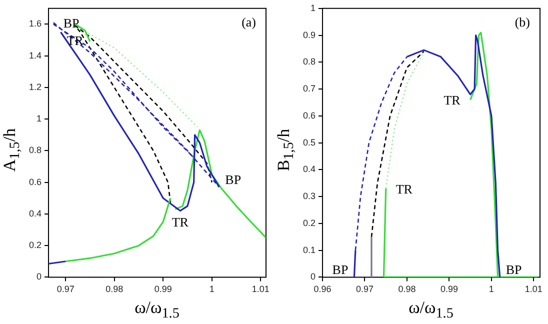  What do you see at coordinates (309, 35) in the screenshot?
I see `y-tick-label: 0.9` at bounding box center [309, 35].